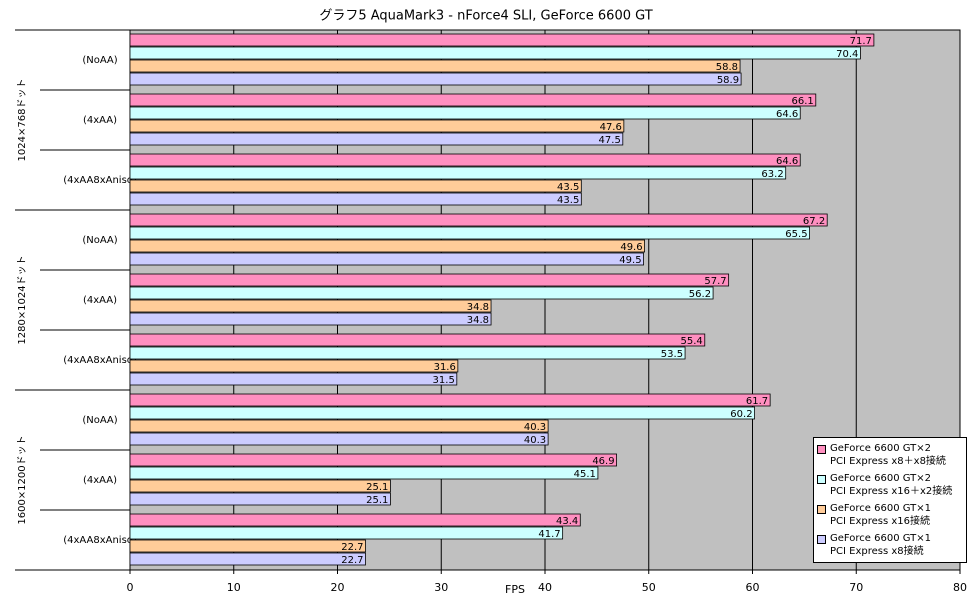 This screenshot has height=604, width=972. I want to click on value-label: 41.7, so click(549, 534).